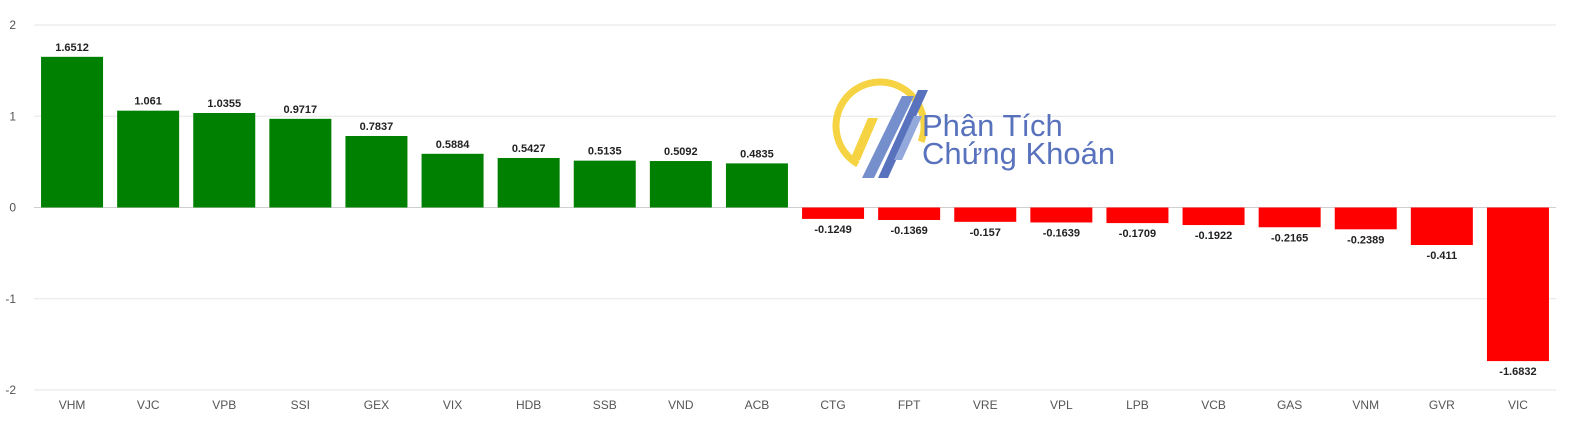 This screenshot has width=1589, height=434. What do you see at coordinates (1213, 216) in the screenshot?
I see `bar-vcb` at bounding box center [1213, 216].